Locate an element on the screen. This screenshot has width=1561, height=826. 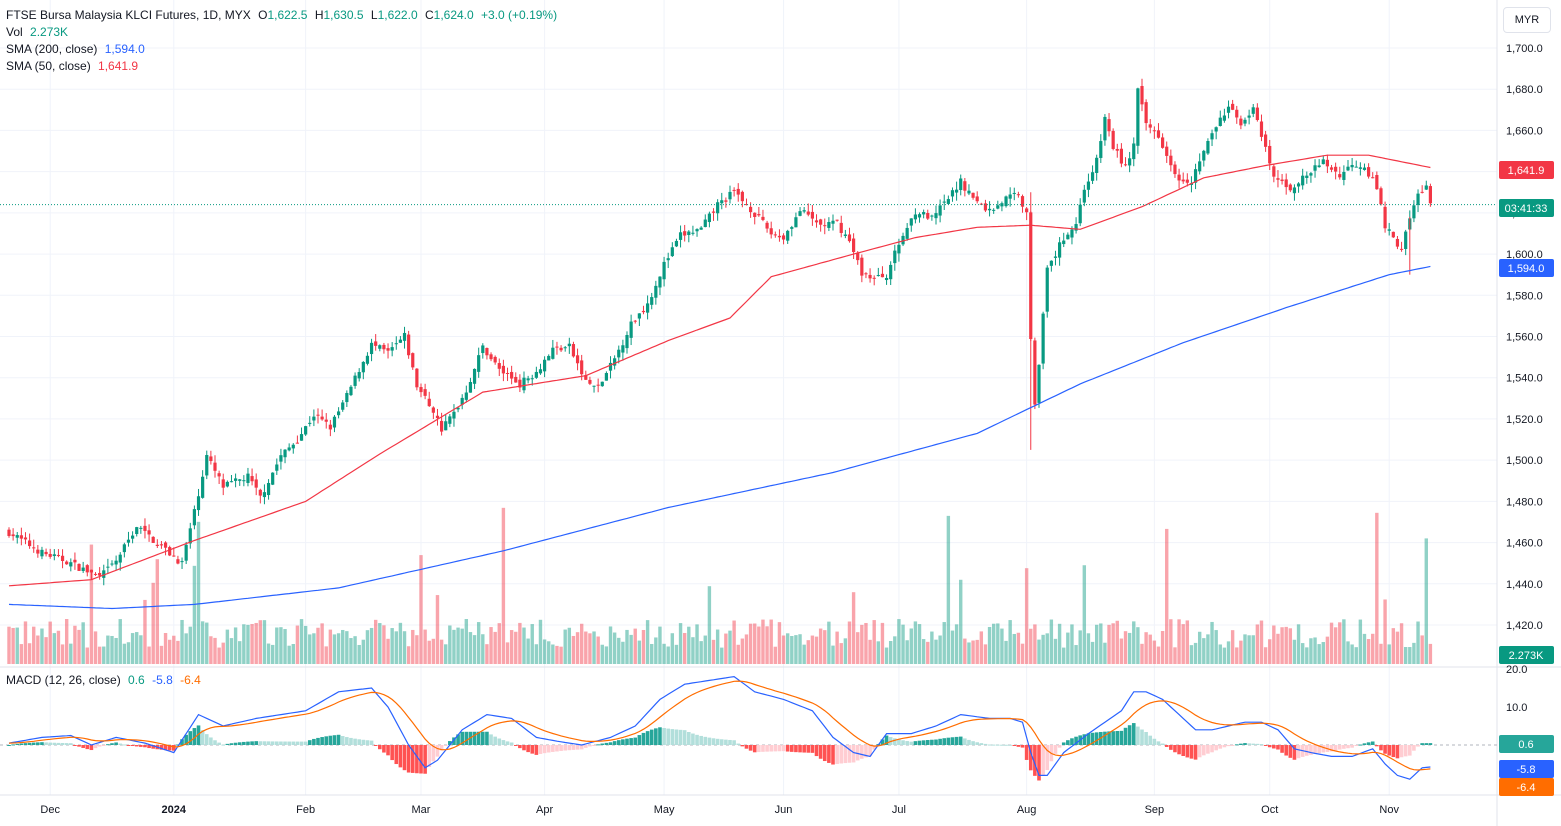
volume-label: Vol is located at coordinates (14, 32).